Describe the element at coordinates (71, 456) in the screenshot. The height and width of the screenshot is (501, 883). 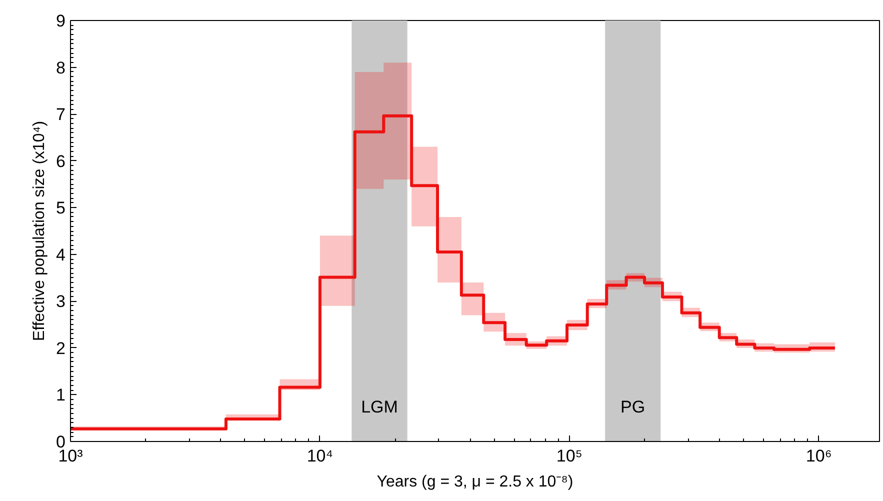
I see `x-tick-label: 10³` at that location.